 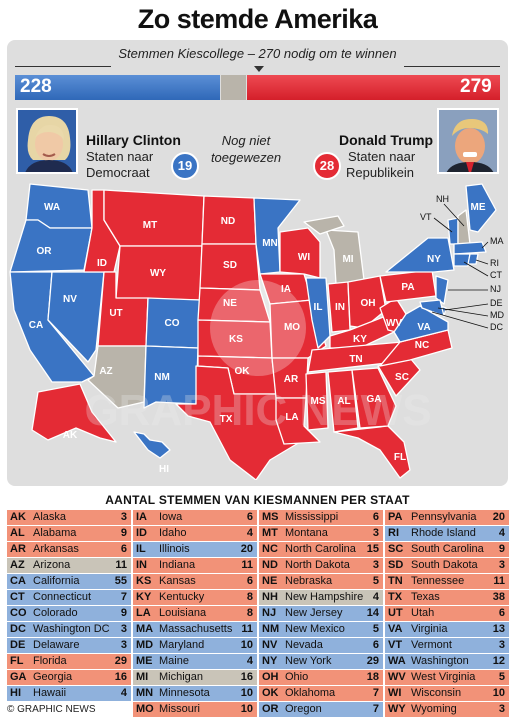 I want to click on label-in: IN, so click(x=340, y=307).